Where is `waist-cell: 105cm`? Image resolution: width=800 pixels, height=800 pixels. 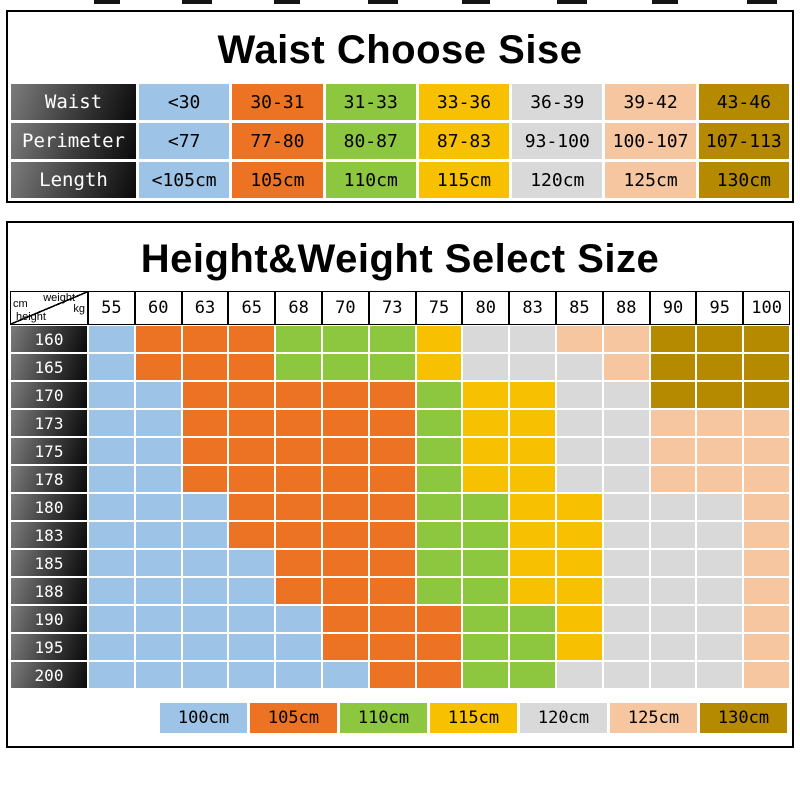 waist-cell: 105cm is located at coordinates (277, 180).